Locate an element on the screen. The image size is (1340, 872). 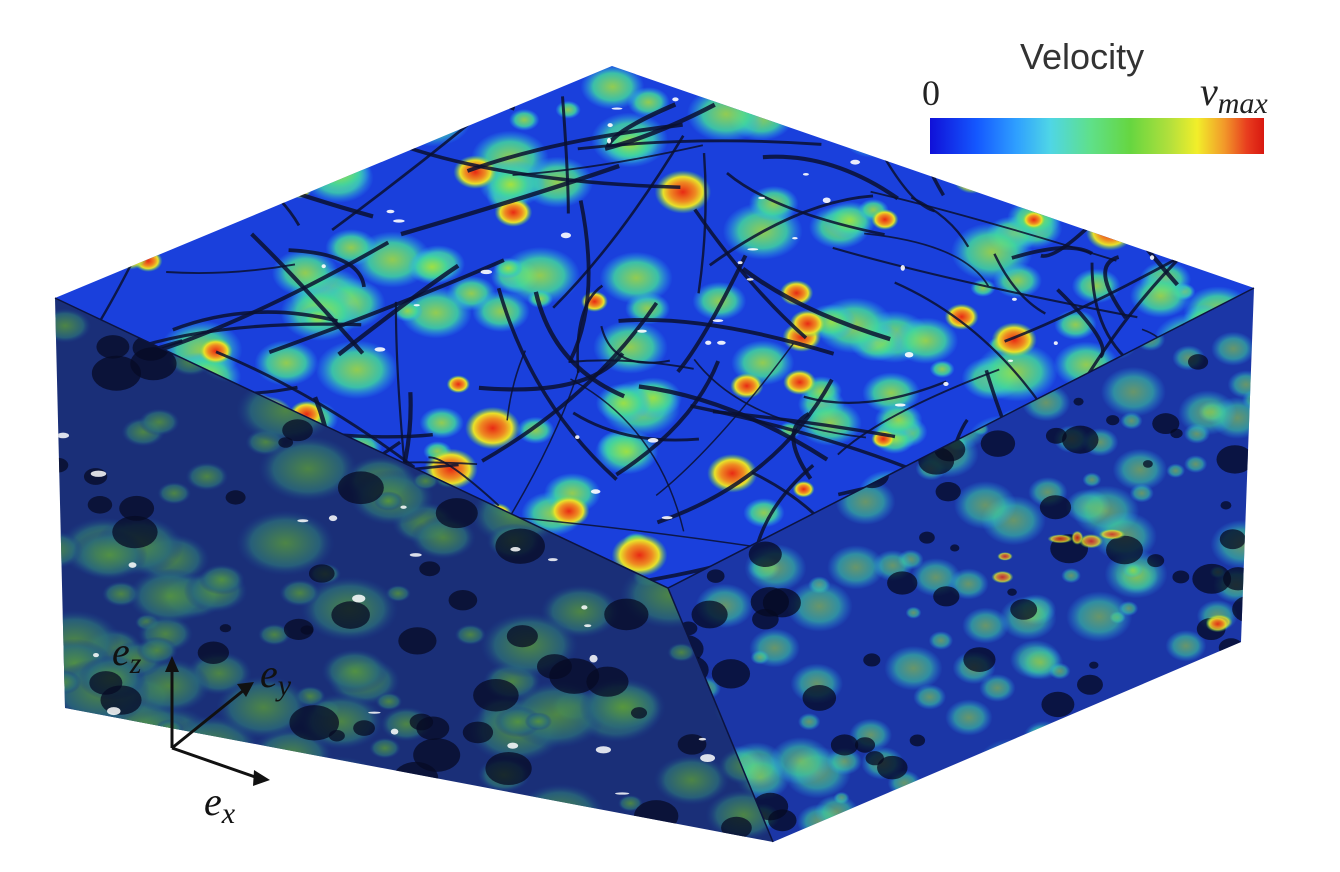
legend-title: Velocity is located at coordinates (1082, 56).